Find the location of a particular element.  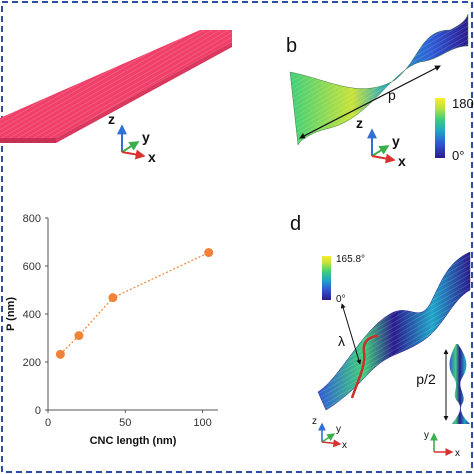

y-tick-label: 0 is located at coordinates (38, 411).